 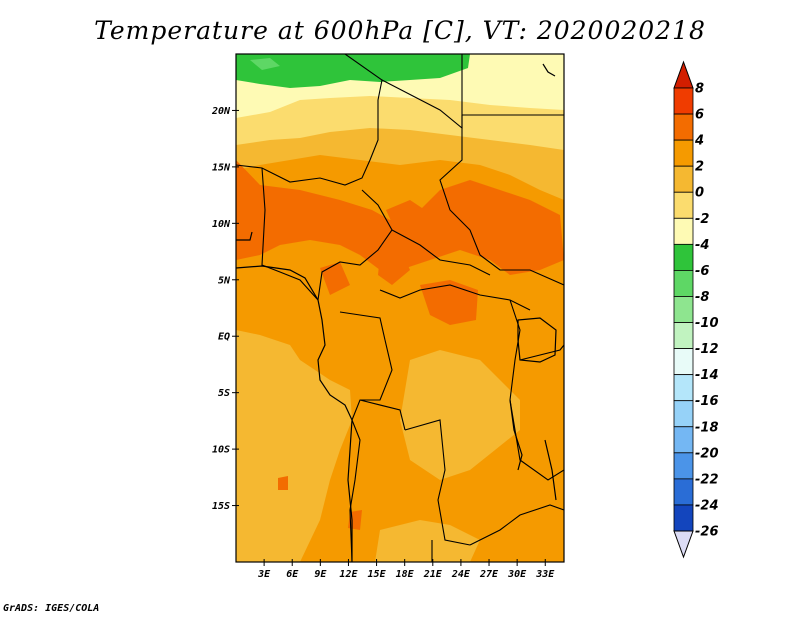 What do you see at coordinates (437, 482) in the screenshot?
I see `border-angola-east` at bounding box center [437, 482].